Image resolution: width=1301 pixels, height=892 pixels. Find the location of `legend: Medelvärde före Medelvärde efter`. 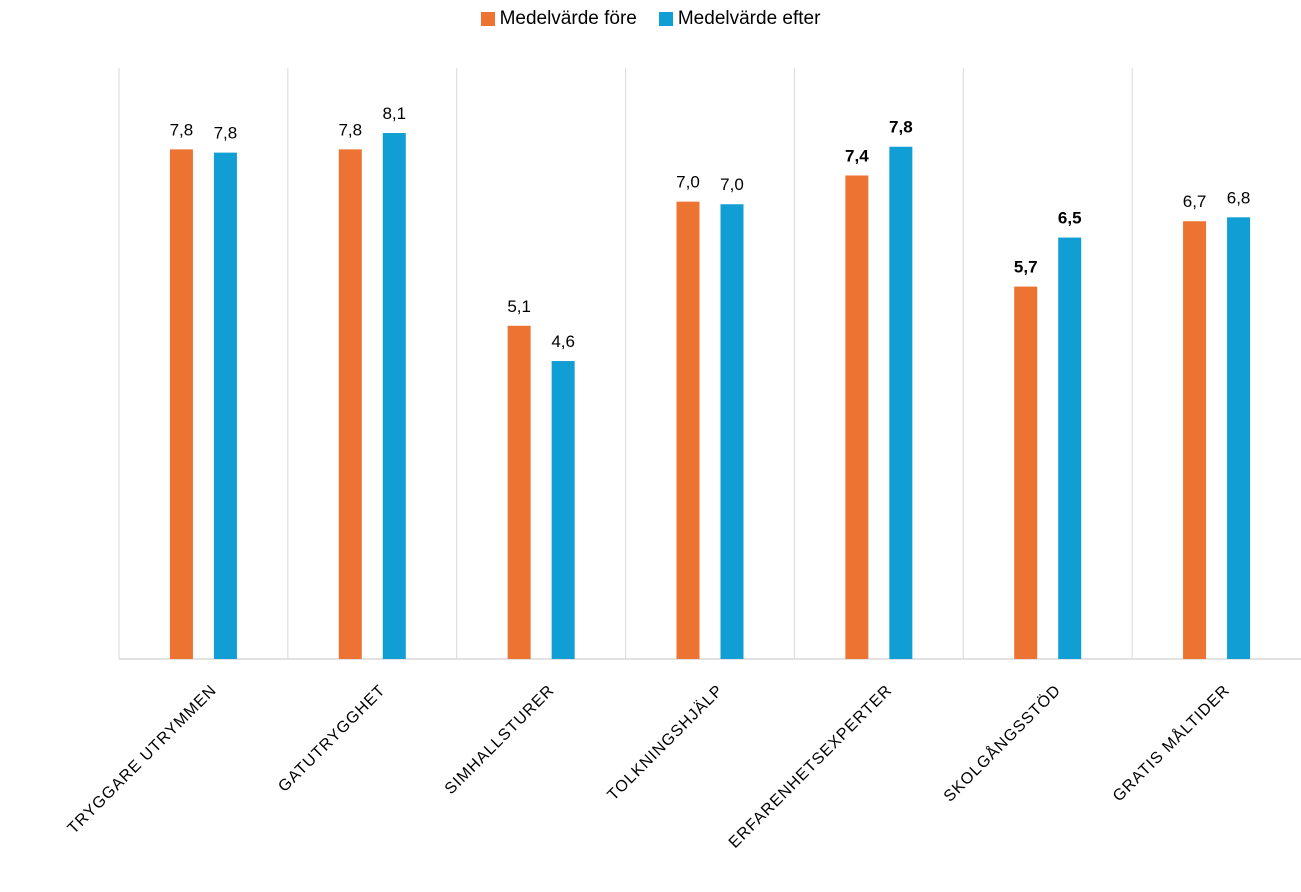

legend: Medelvärde före Medelvärde efter is located at coordinates (650, 19).